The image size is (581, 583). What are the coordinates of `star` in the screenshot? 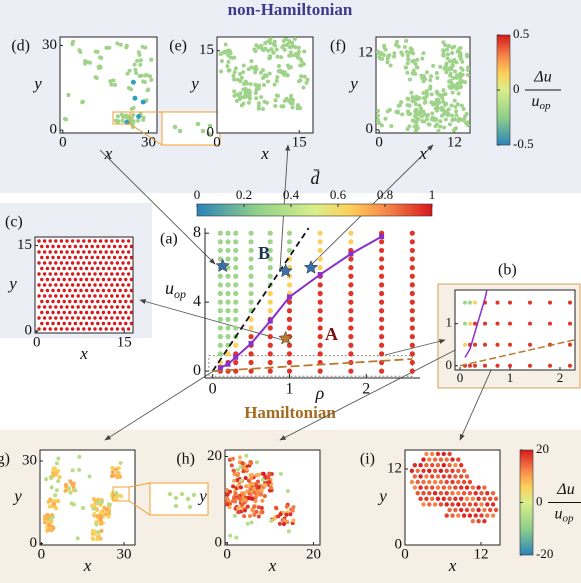 It's located at (311, 267).